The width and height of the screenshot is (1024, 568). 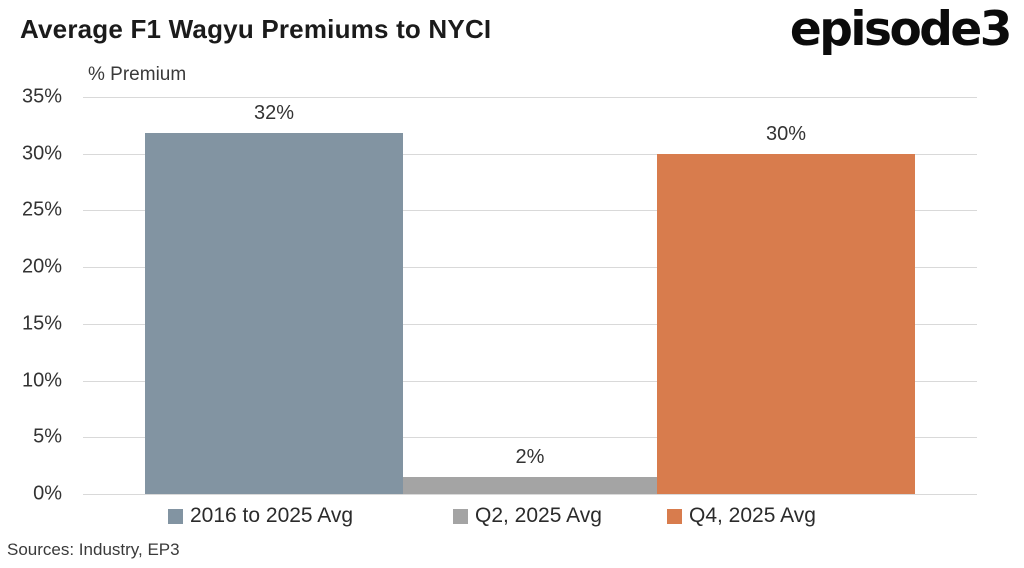 I want to click on y-tick-label-30: 30%, so click(x=41, y=153).